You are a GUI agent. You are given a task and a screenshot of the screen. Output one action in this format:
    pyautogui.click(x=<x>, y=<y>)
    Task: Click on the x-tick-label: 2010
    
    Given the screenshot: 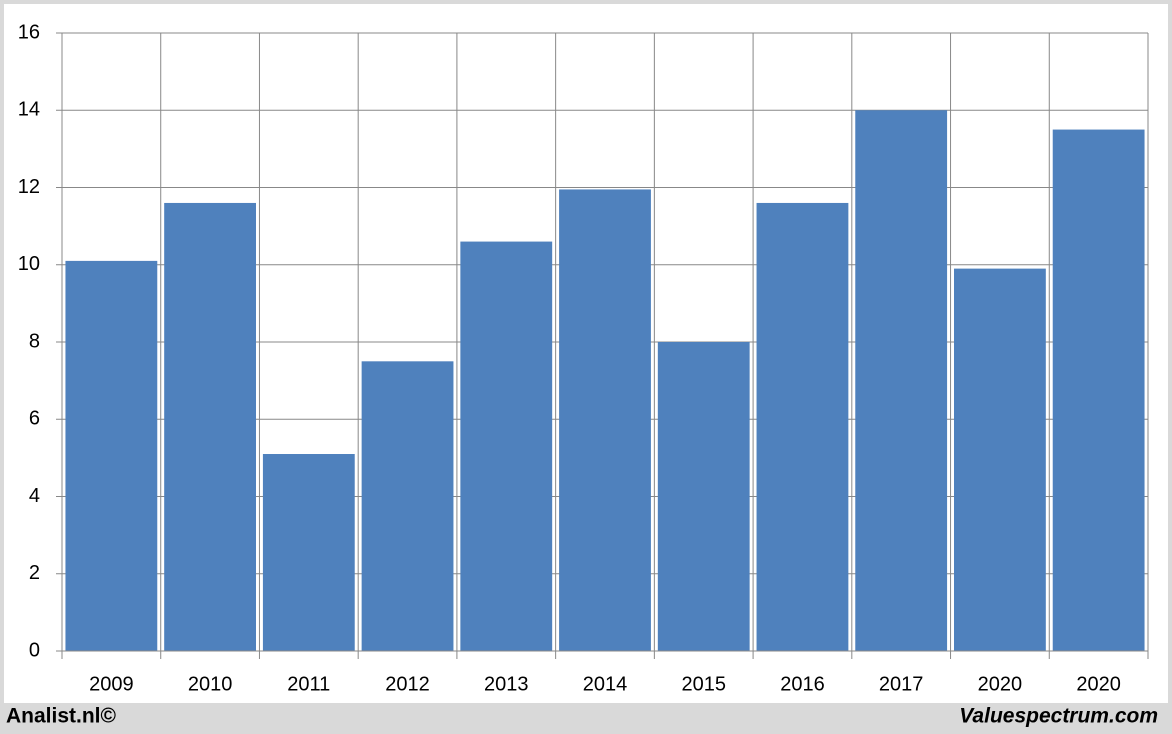 What is the action you would take?
    pyautogui.click(x=210, y=684)
    